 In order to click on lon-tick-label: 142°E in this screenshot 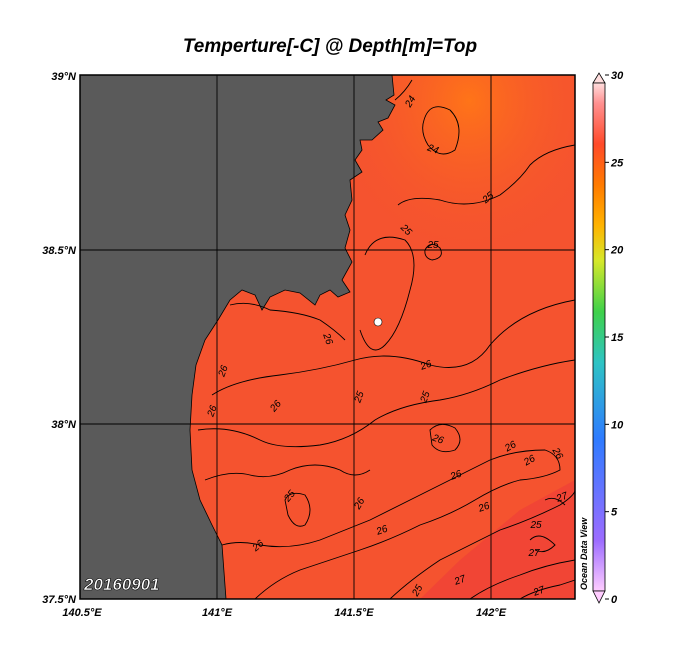, I will do `click(491, 613)`.